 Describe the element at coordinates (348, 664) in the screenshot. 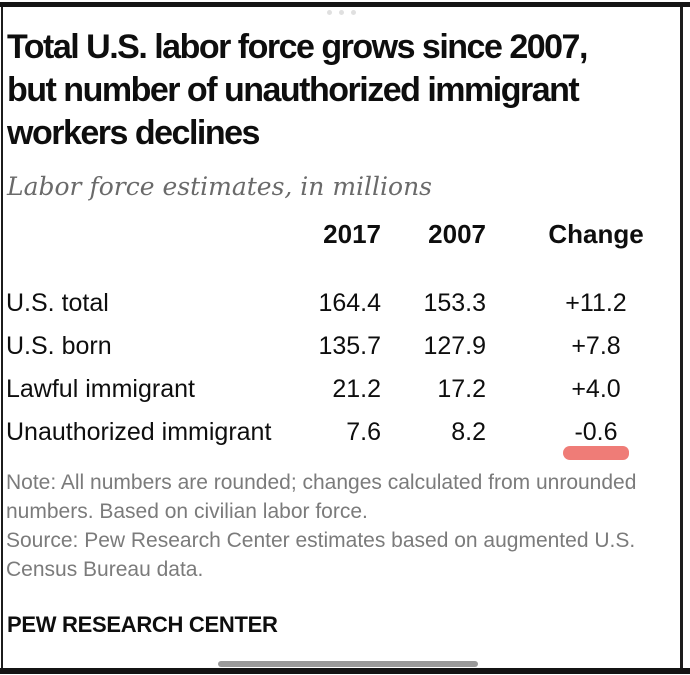

I see `horizontal-scrollbar-thumb` at that location.